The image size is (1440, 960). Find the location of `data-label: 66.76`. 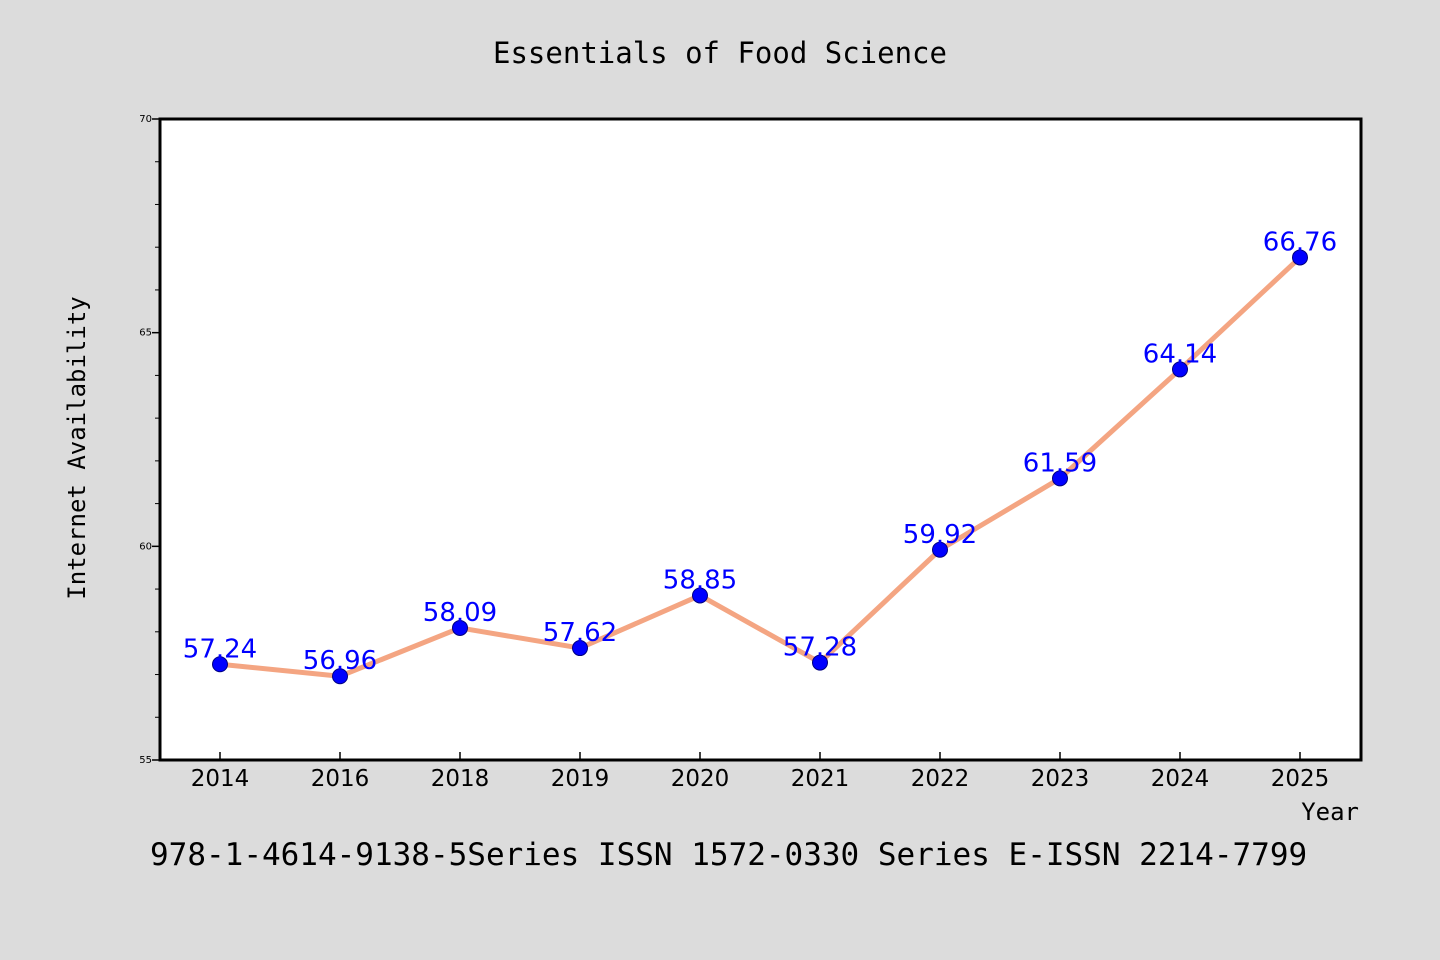

data-label: 66.76 is located at coordinates (1300, 242).